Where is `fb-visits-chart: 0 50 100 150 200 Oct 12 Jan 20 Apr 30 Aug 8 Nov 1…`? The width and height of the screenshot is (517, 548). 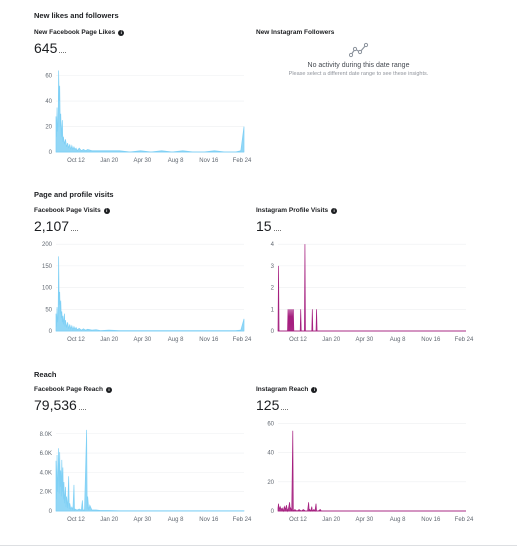
fb-visits-chart: 0 50 100 150 200 Oct 12 Jan 20 Apr 30 Aug 8 Nov 1… is located at coordinates (147, 292).